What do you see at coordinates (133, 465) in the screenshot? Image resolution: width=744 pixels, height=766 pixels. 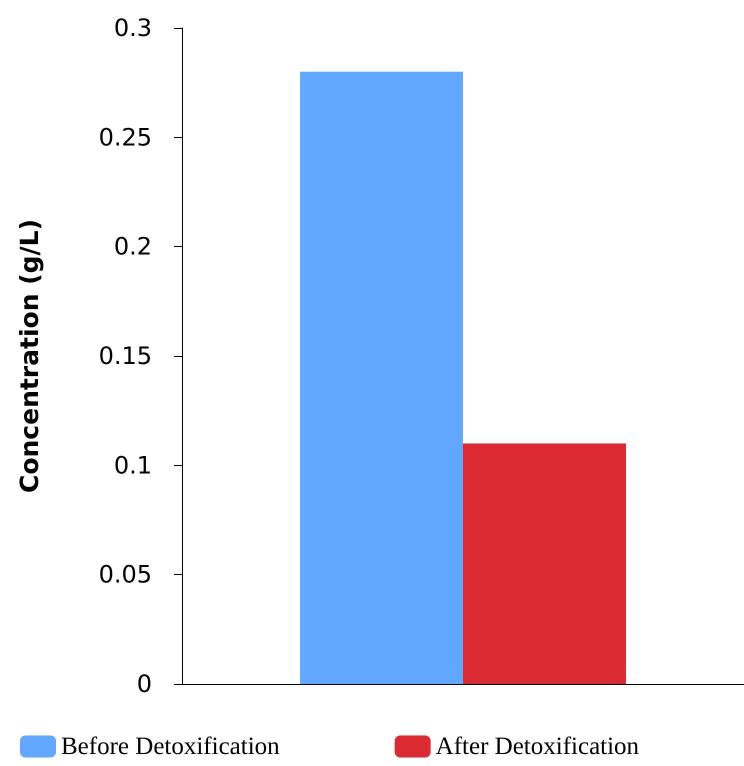 I see `y-tick-label: 0.1` at bounding box center [133, 465].